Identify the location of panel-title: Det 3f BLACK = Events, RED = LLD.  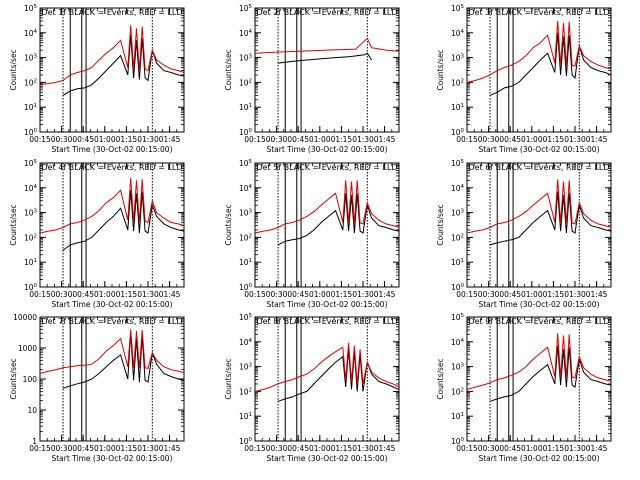
(538, 12).